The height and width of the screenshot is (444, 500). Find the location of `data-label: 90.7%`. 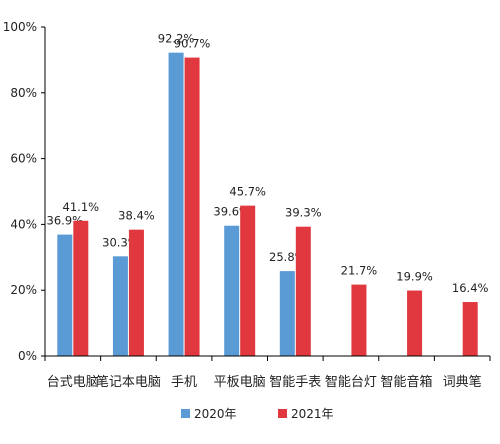

data-label: 90.7% is located at coordinates (192, 44).